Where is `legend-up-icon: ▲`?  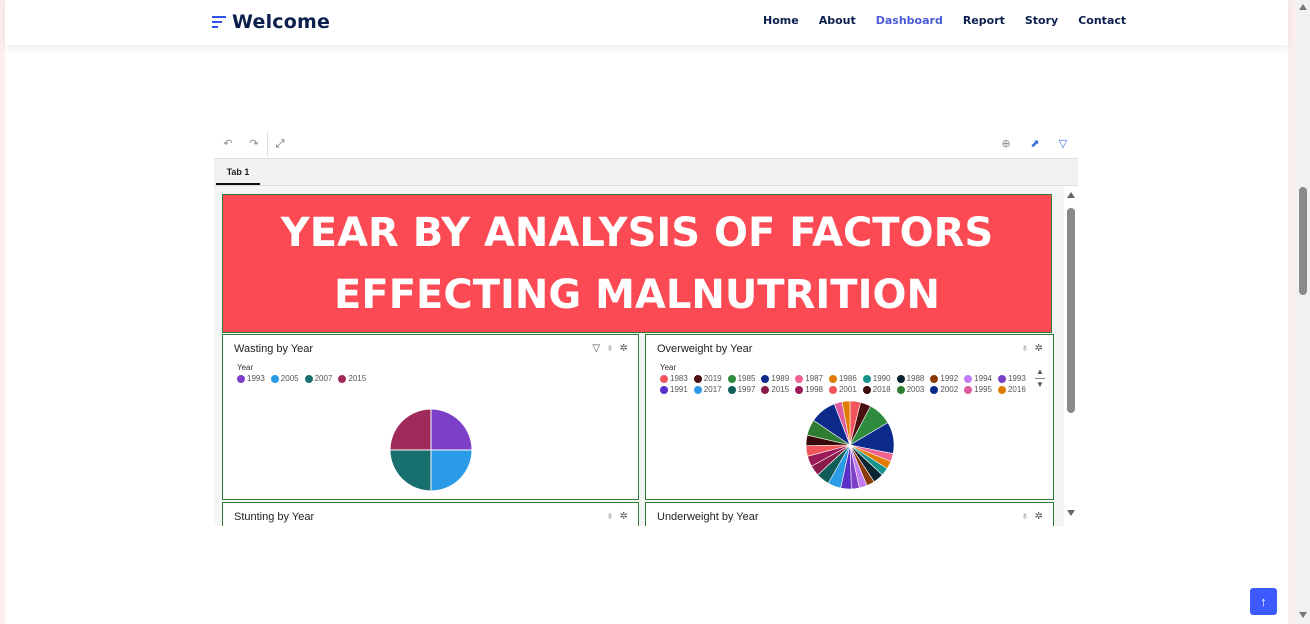
legend-up-icon: ▲ is located at coordinates (1040, 371).